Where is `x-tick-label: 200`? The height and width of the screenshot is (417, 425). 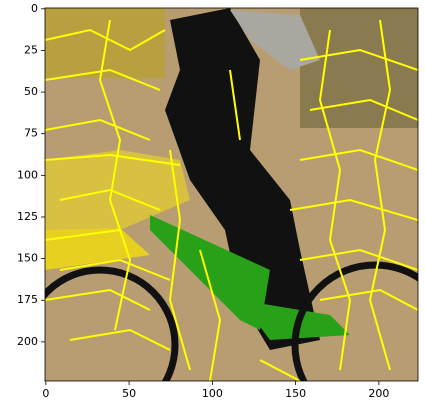 x-tick-label: 200 is located at coordinates (378, 393).